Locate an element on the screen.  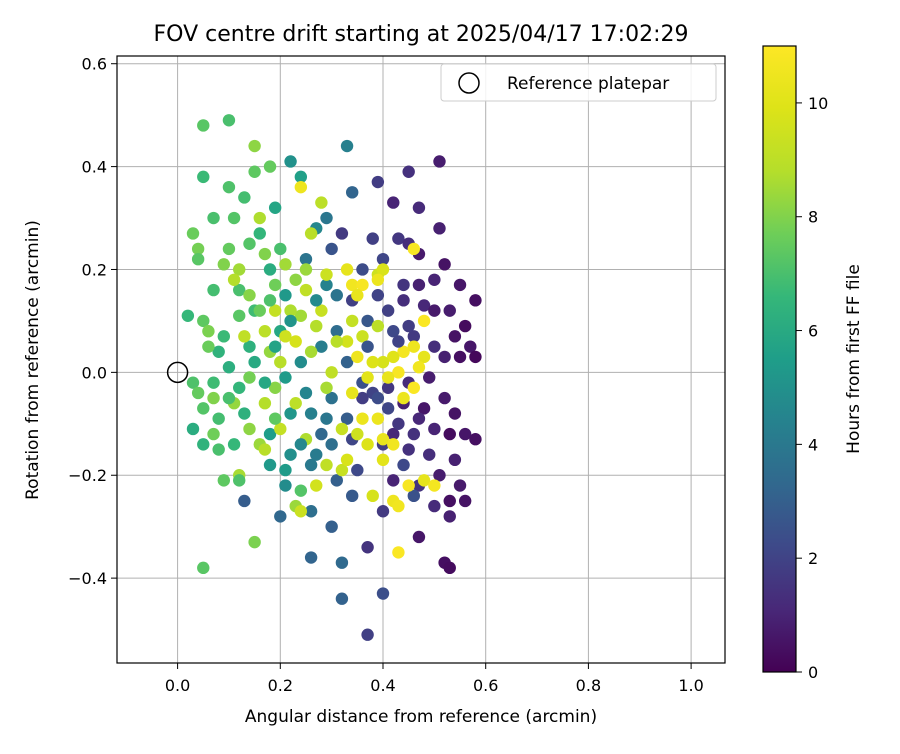
x-tick-label: 0.4 is located at coordinates (382, 685).